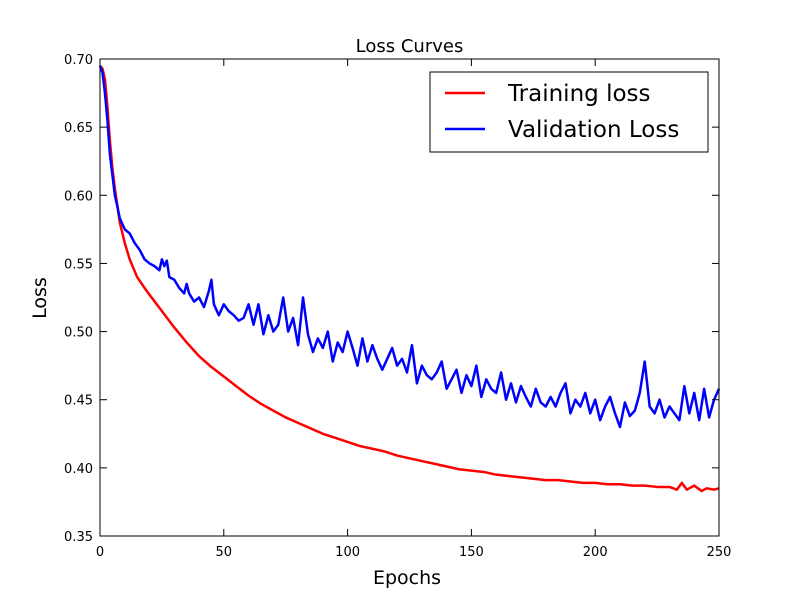  Describe the element at coordinates (78, 60) in the screenshot. I see `y-tick-label: 0.70` at that location.